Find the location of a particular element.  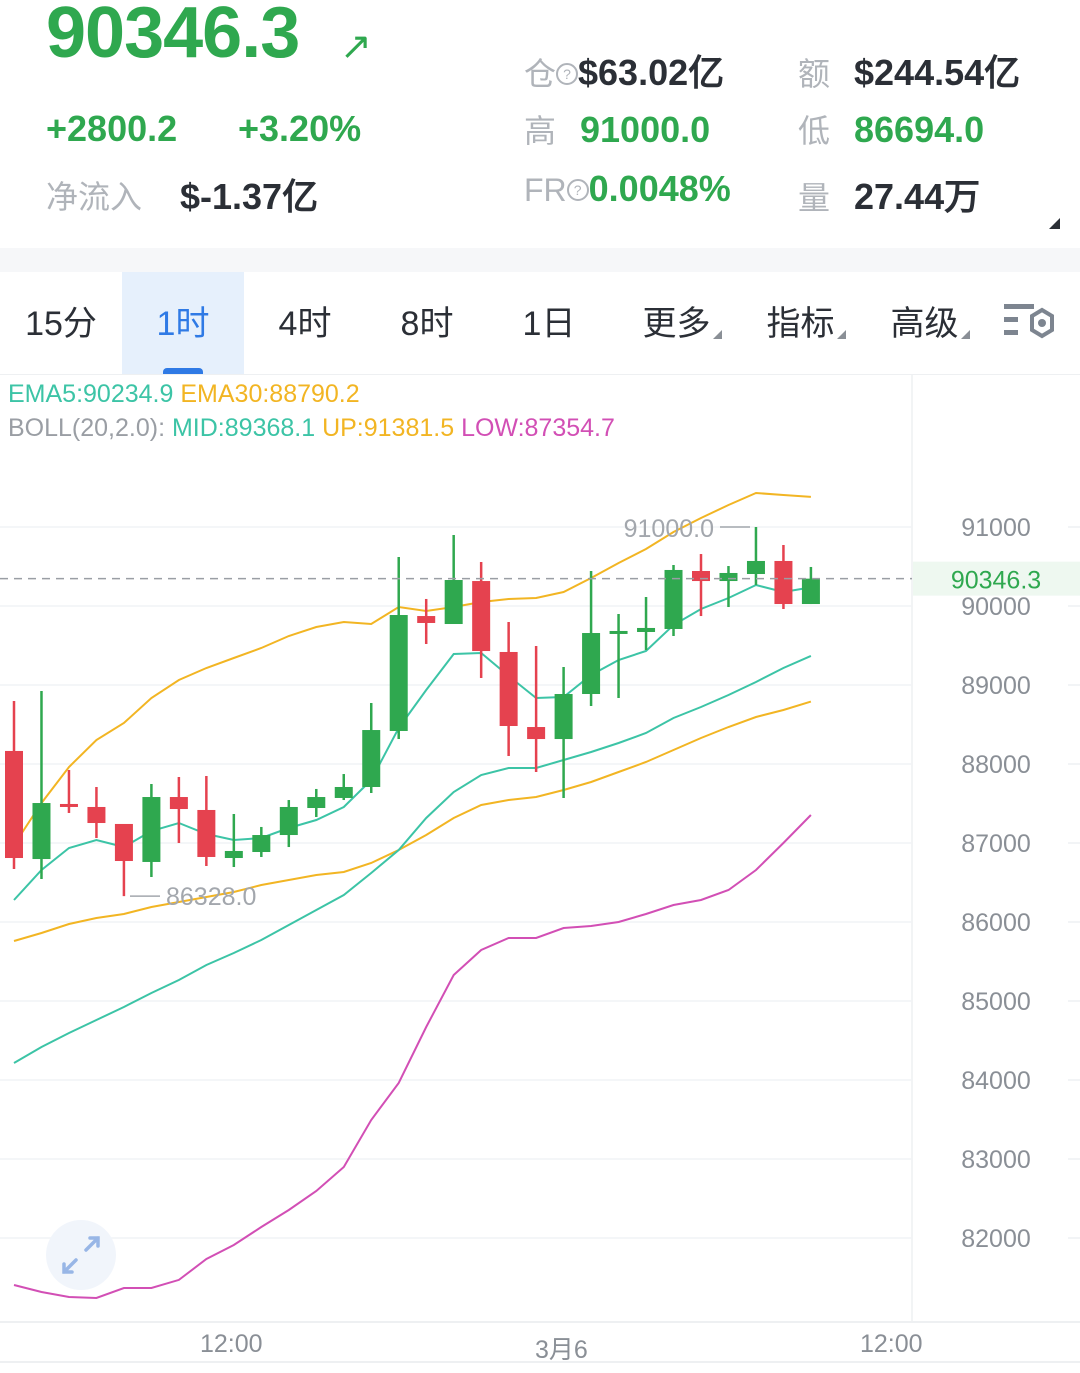

y-tick-label: 84000 is located at coordinates (996, 1081).